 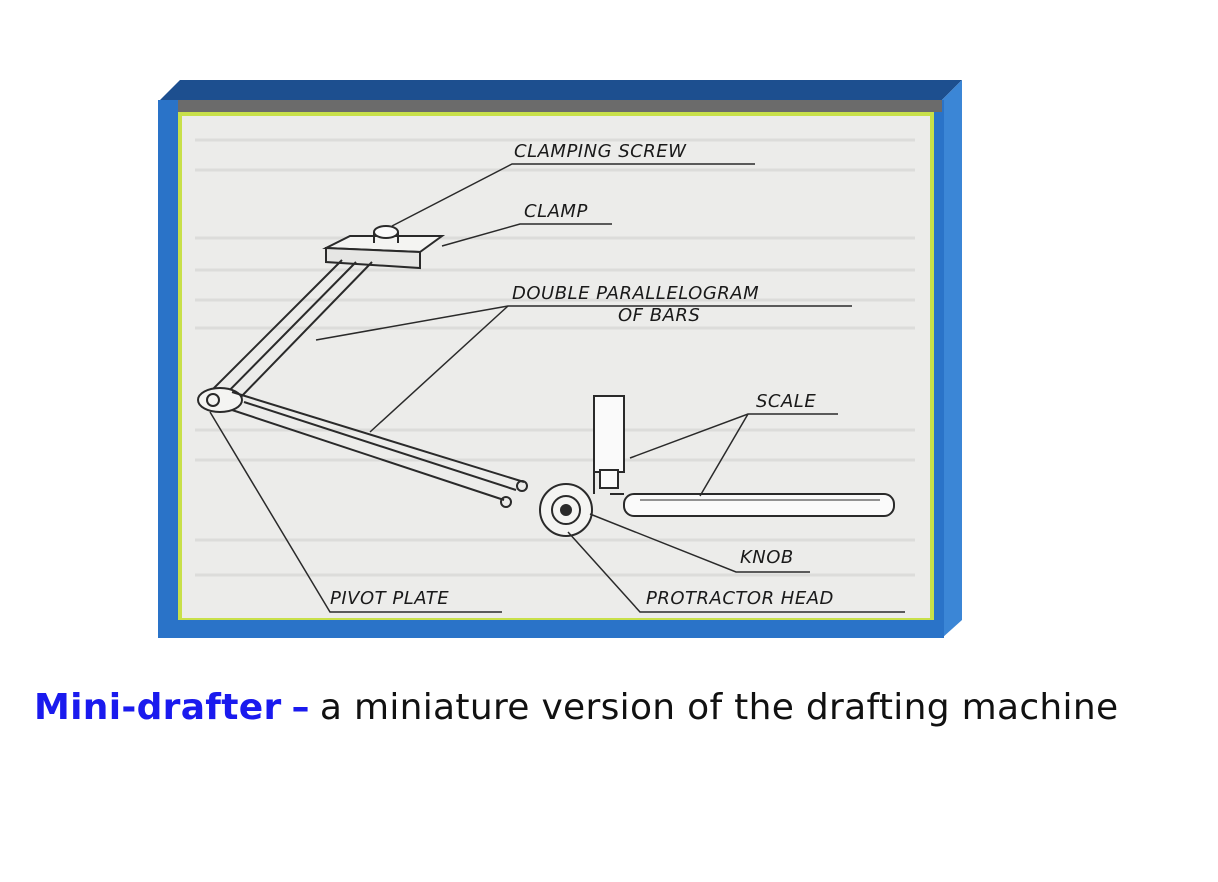 I want to click on label-clamping-screw: CLAMPING SCREW, so click(x=600, y=151).